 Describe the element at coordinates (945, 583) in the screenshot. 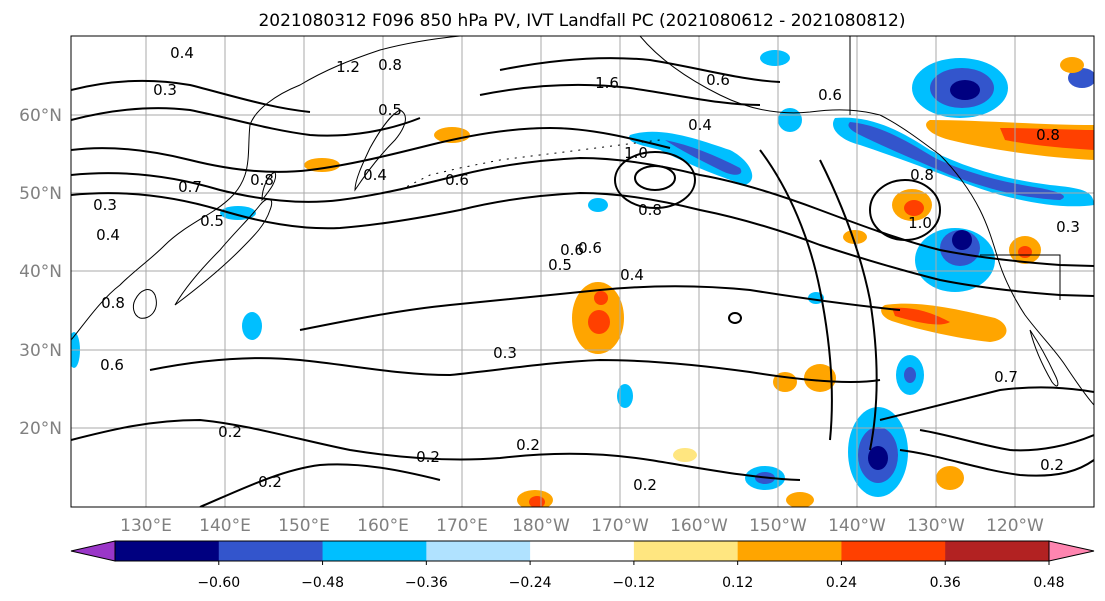

I see `colorbar-tick-label: 0.36` at that location.